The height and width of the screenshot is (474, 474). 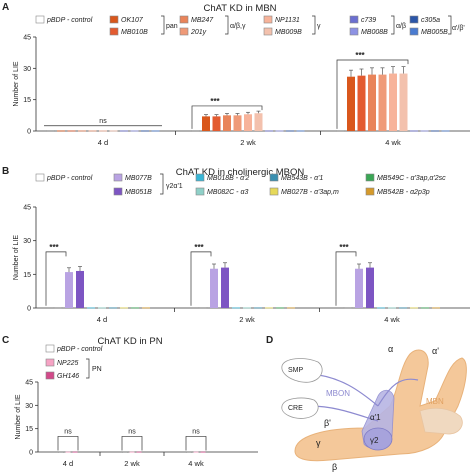 I want to click on legend-label: 201y, so click(x=198, y=32).